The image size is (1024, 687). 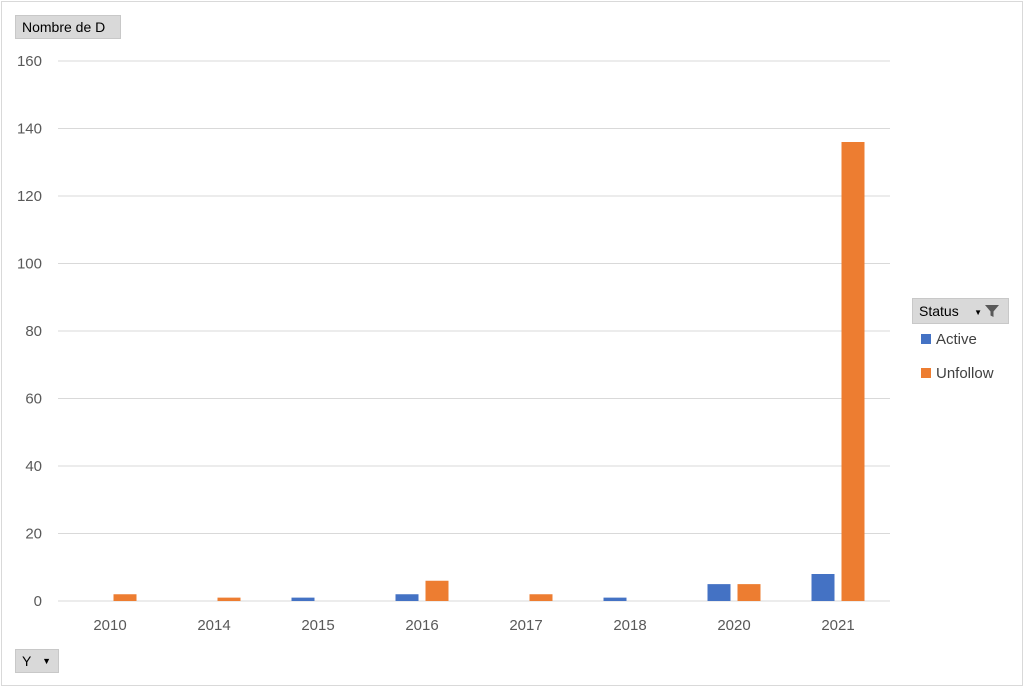 What do you see at coordinates (125, 597) in the screenshot?
I see `bar-unfollow-2010` at bounding box center [125, 597].